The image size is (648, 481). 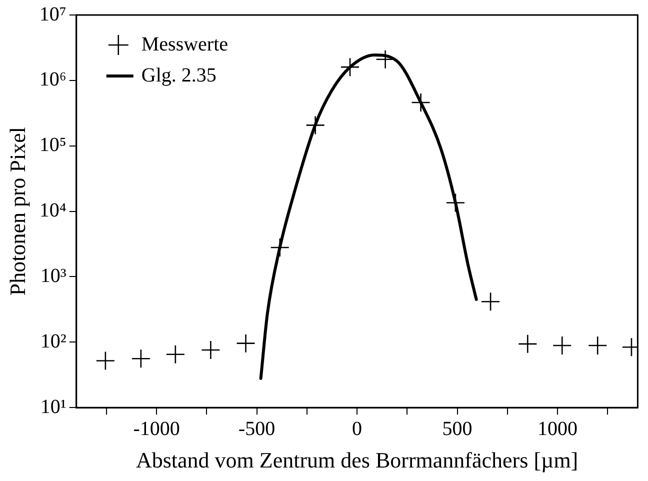 What do you see at coordinates (457, 429) in the screenshot?
I see `x-tick-label: 500` at bounding box center [457, 429].